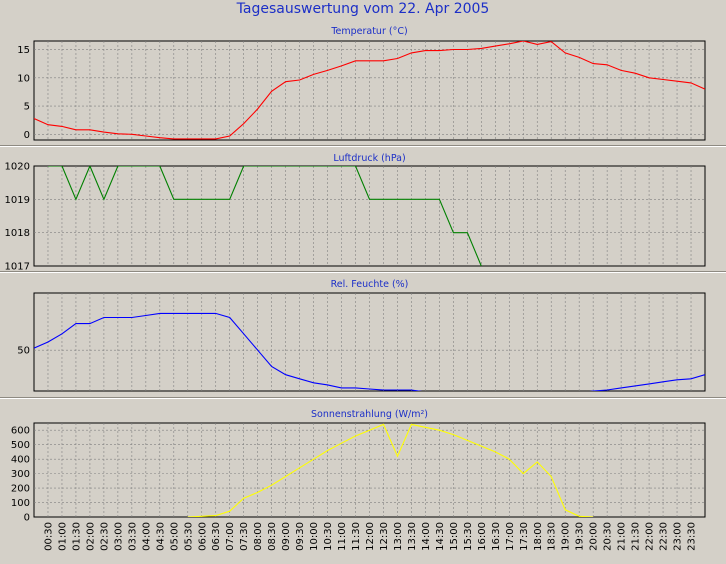 This screenshot has width=726, height=564. I want to click on y-tick-label: 400, so click(20, 460).